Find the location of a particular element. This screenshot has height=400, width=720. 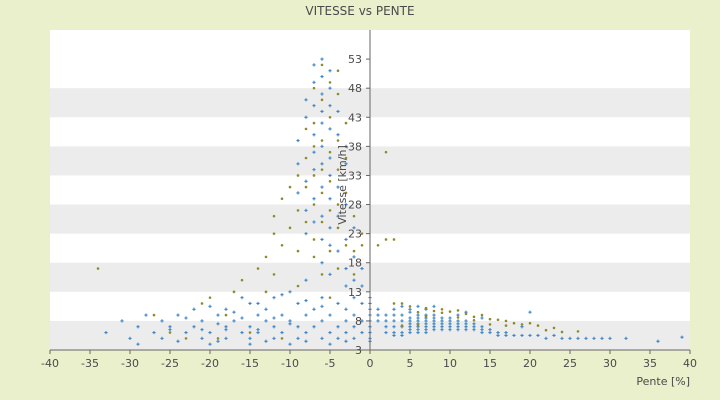

x-tick-label: -20 is located at coordinates (210, 363).